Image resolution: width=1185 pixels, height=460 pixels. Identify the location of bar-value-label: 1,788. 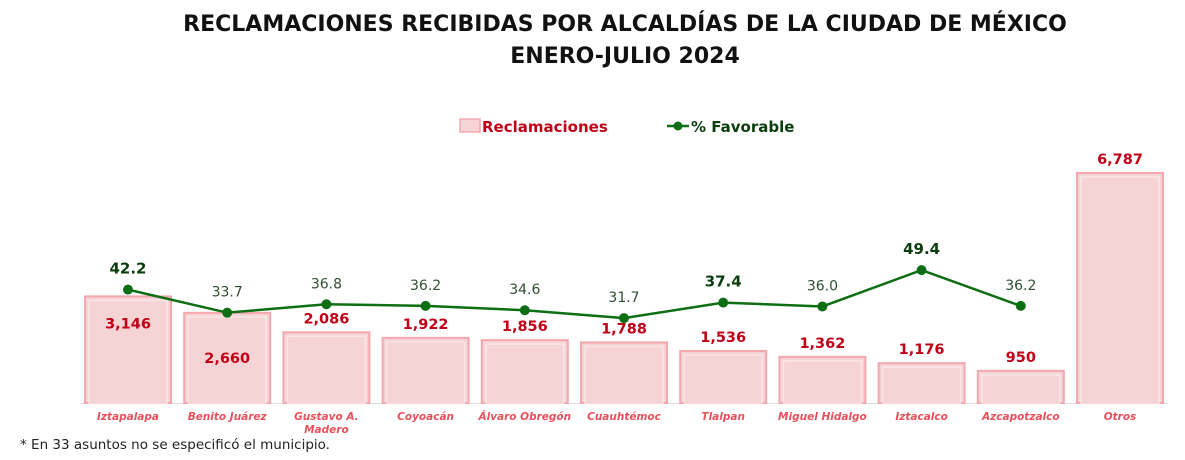
(624, 329).